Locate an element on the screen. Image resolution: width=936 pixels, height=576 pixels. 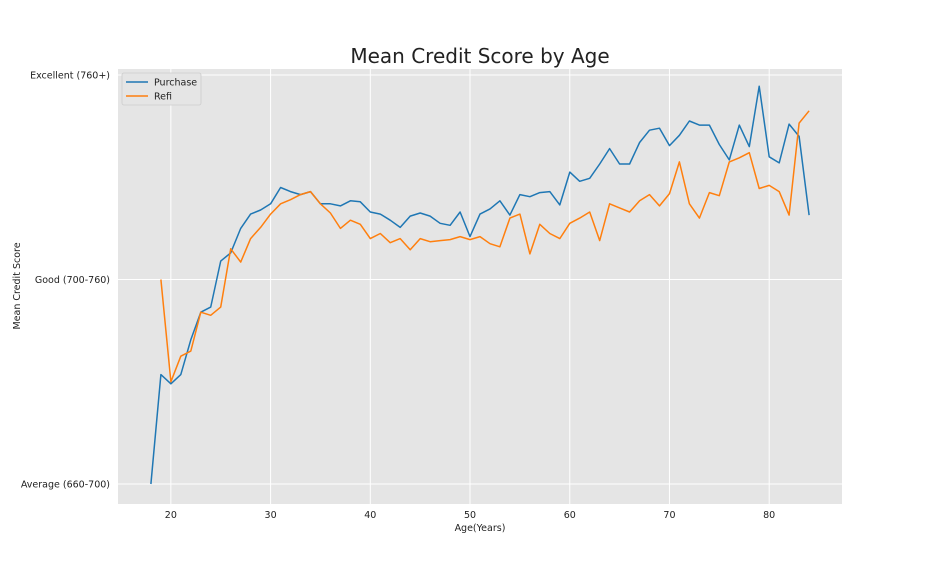
x-tick-label: 70 is located at coordinates (669, 515).